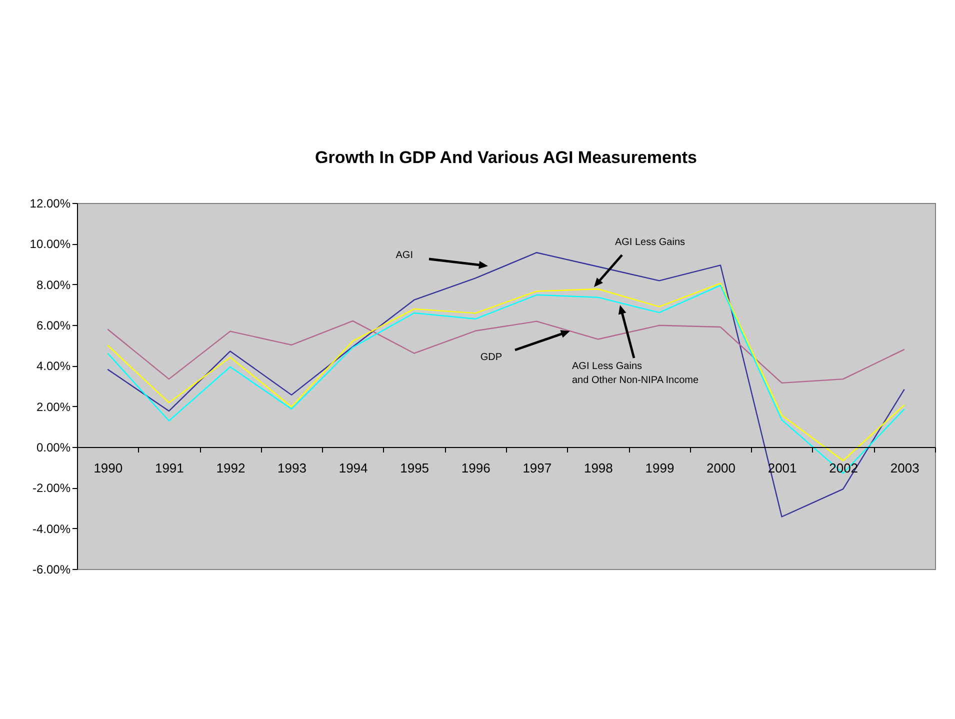 This screenshot has height=719, width=955. Describe the element at coordinates (53, 447) in the screenshot. I see `y-tick-label: 0.00%` at that location.